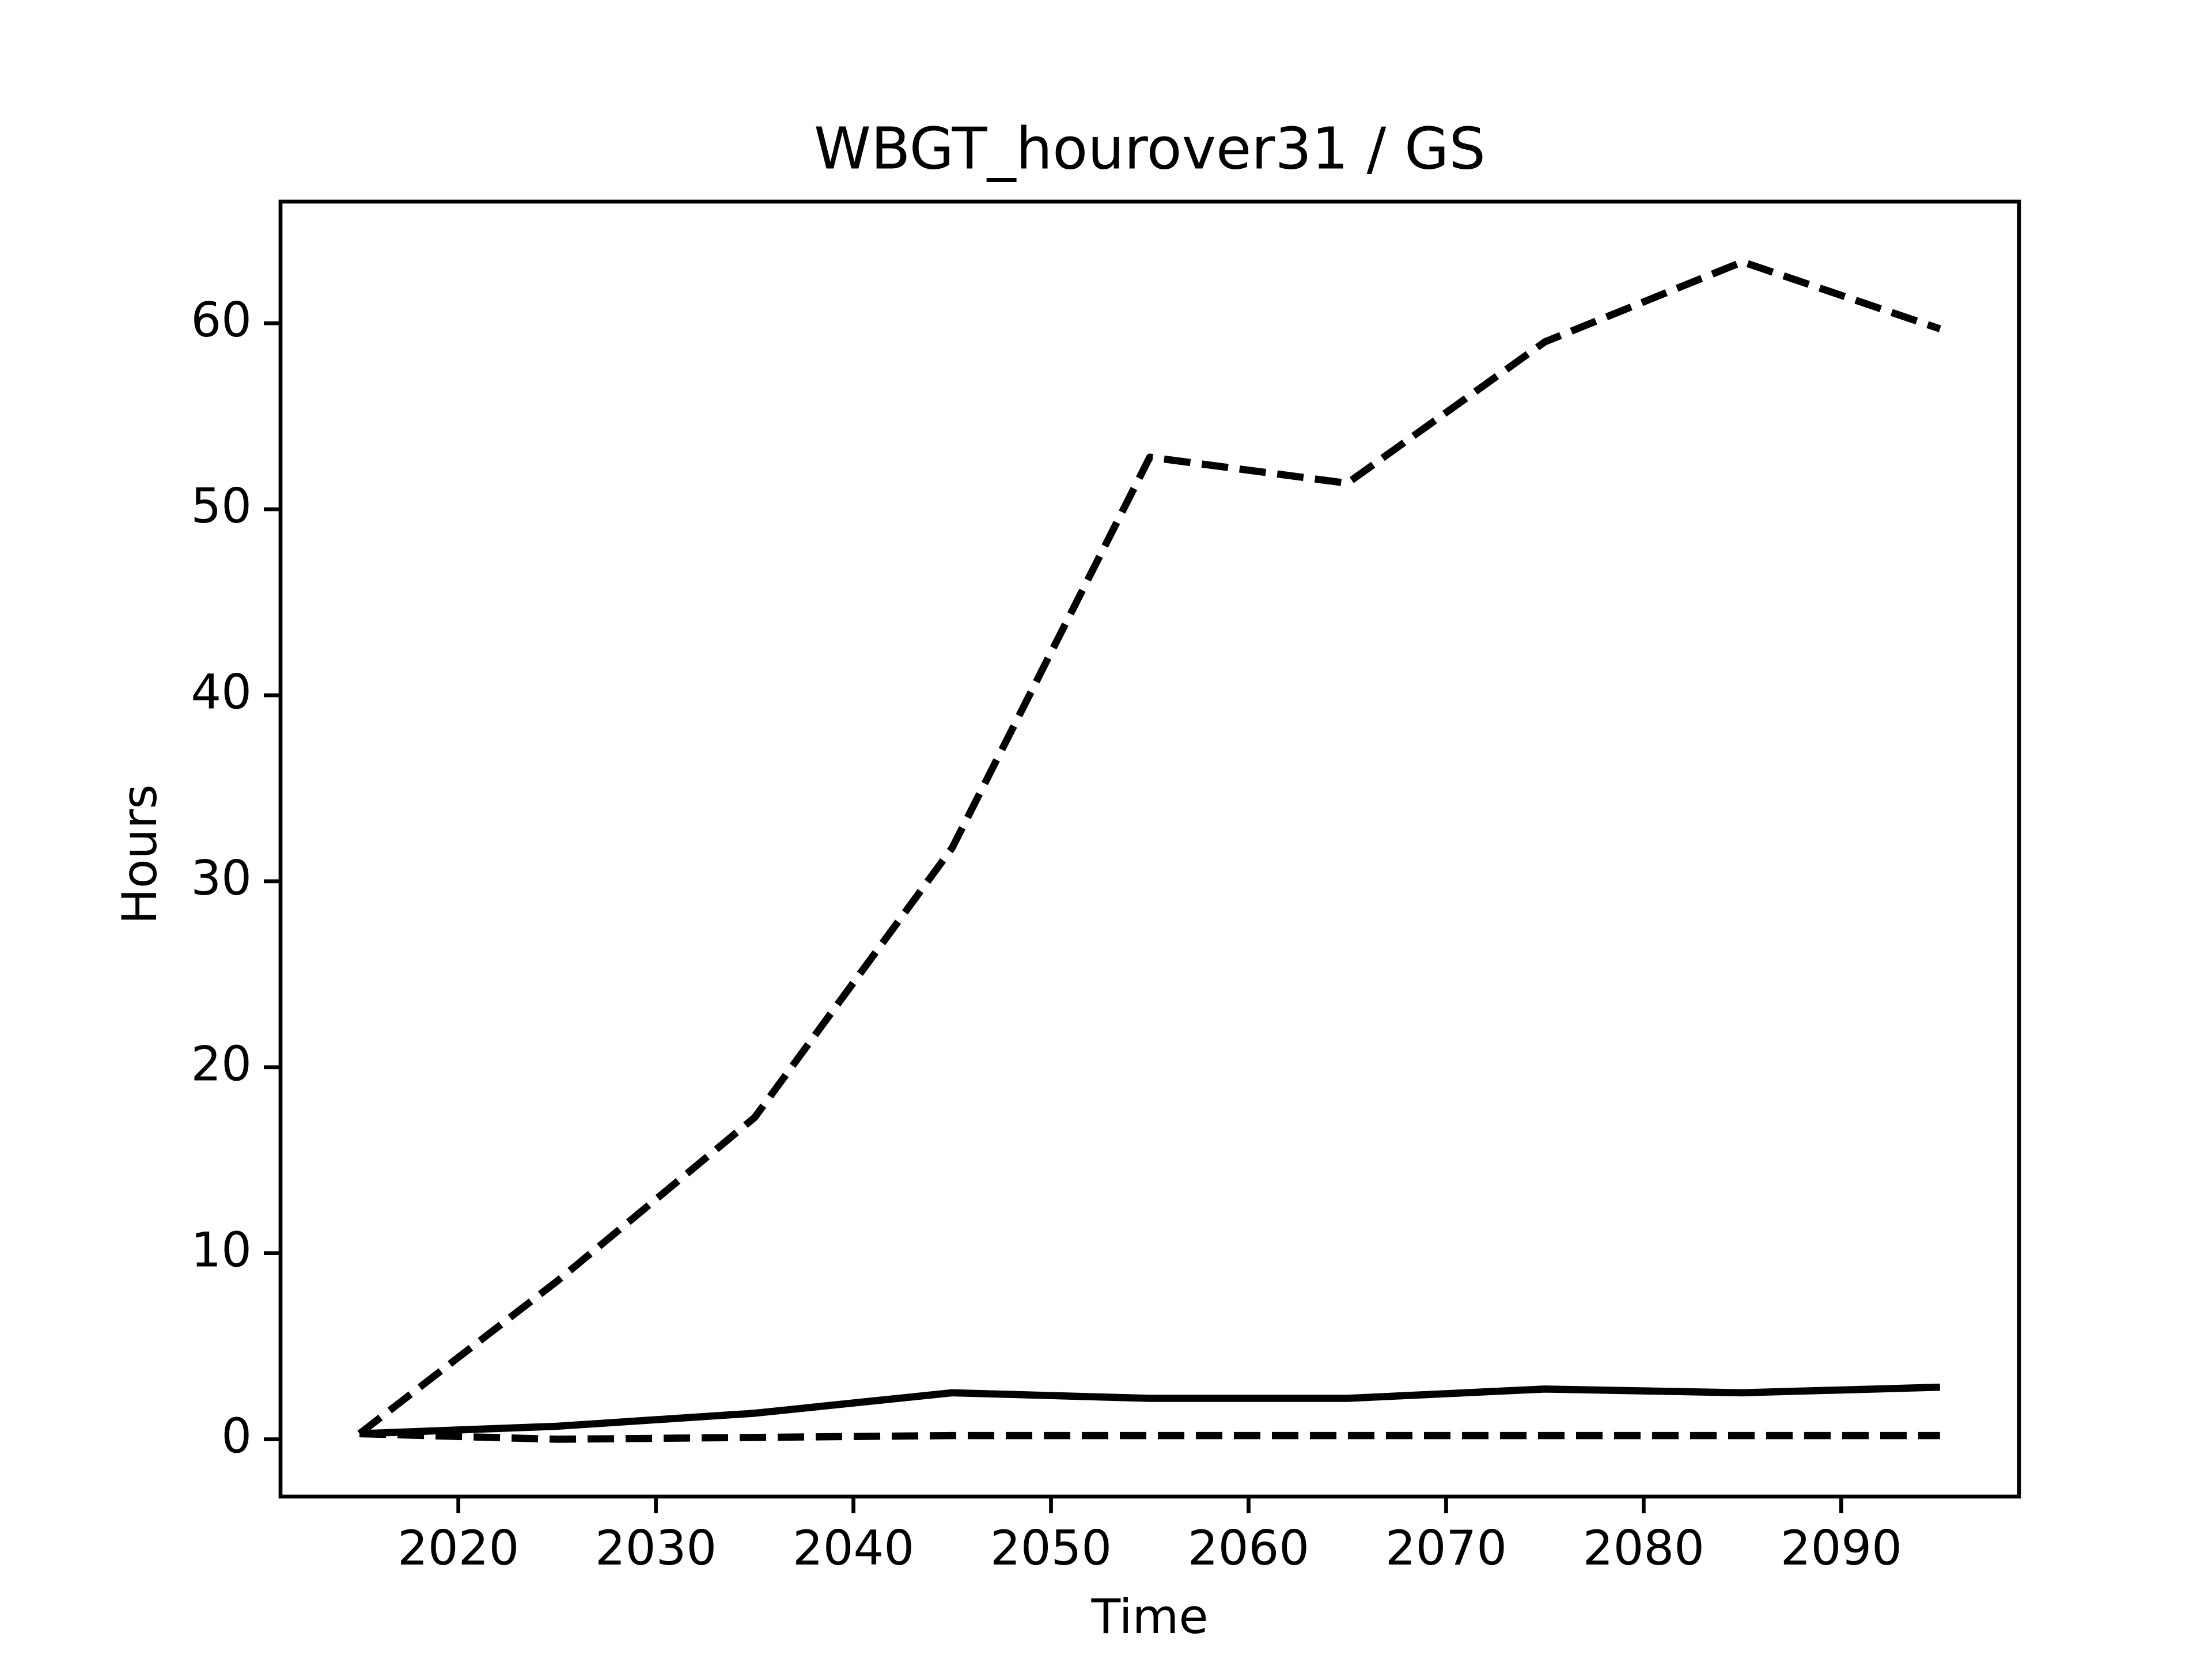  Describe the element at coordinates (1841, 1548) in the screenshot. I see `x-tick-label: 2090` at that location.